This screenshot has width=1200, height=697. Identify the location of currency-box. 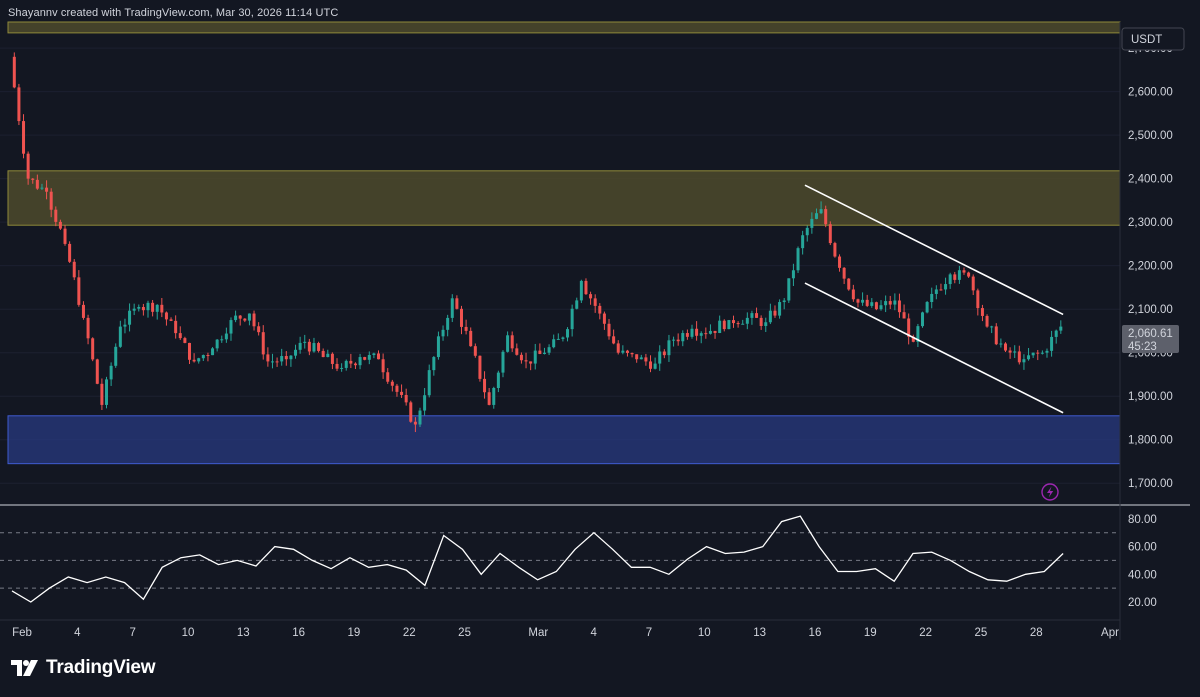
(1153, 39).